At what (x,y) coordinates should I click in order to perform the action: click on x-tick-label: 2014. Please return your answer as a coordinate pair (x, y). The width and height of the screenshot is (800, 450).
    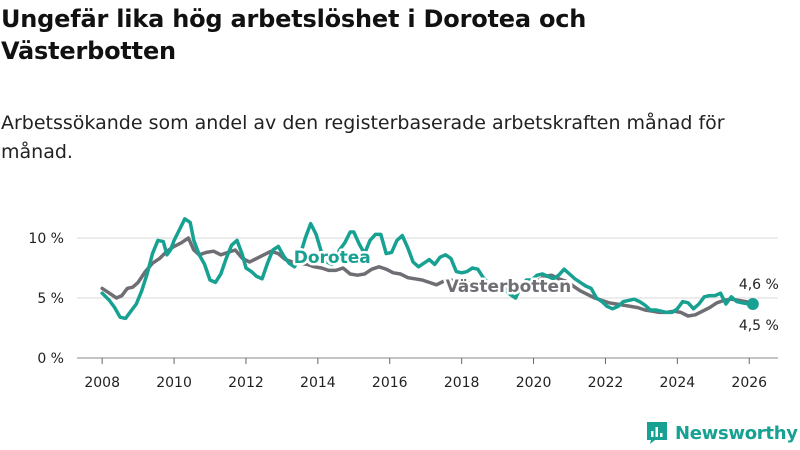
    Looking at the image, I should click on (318, 383).